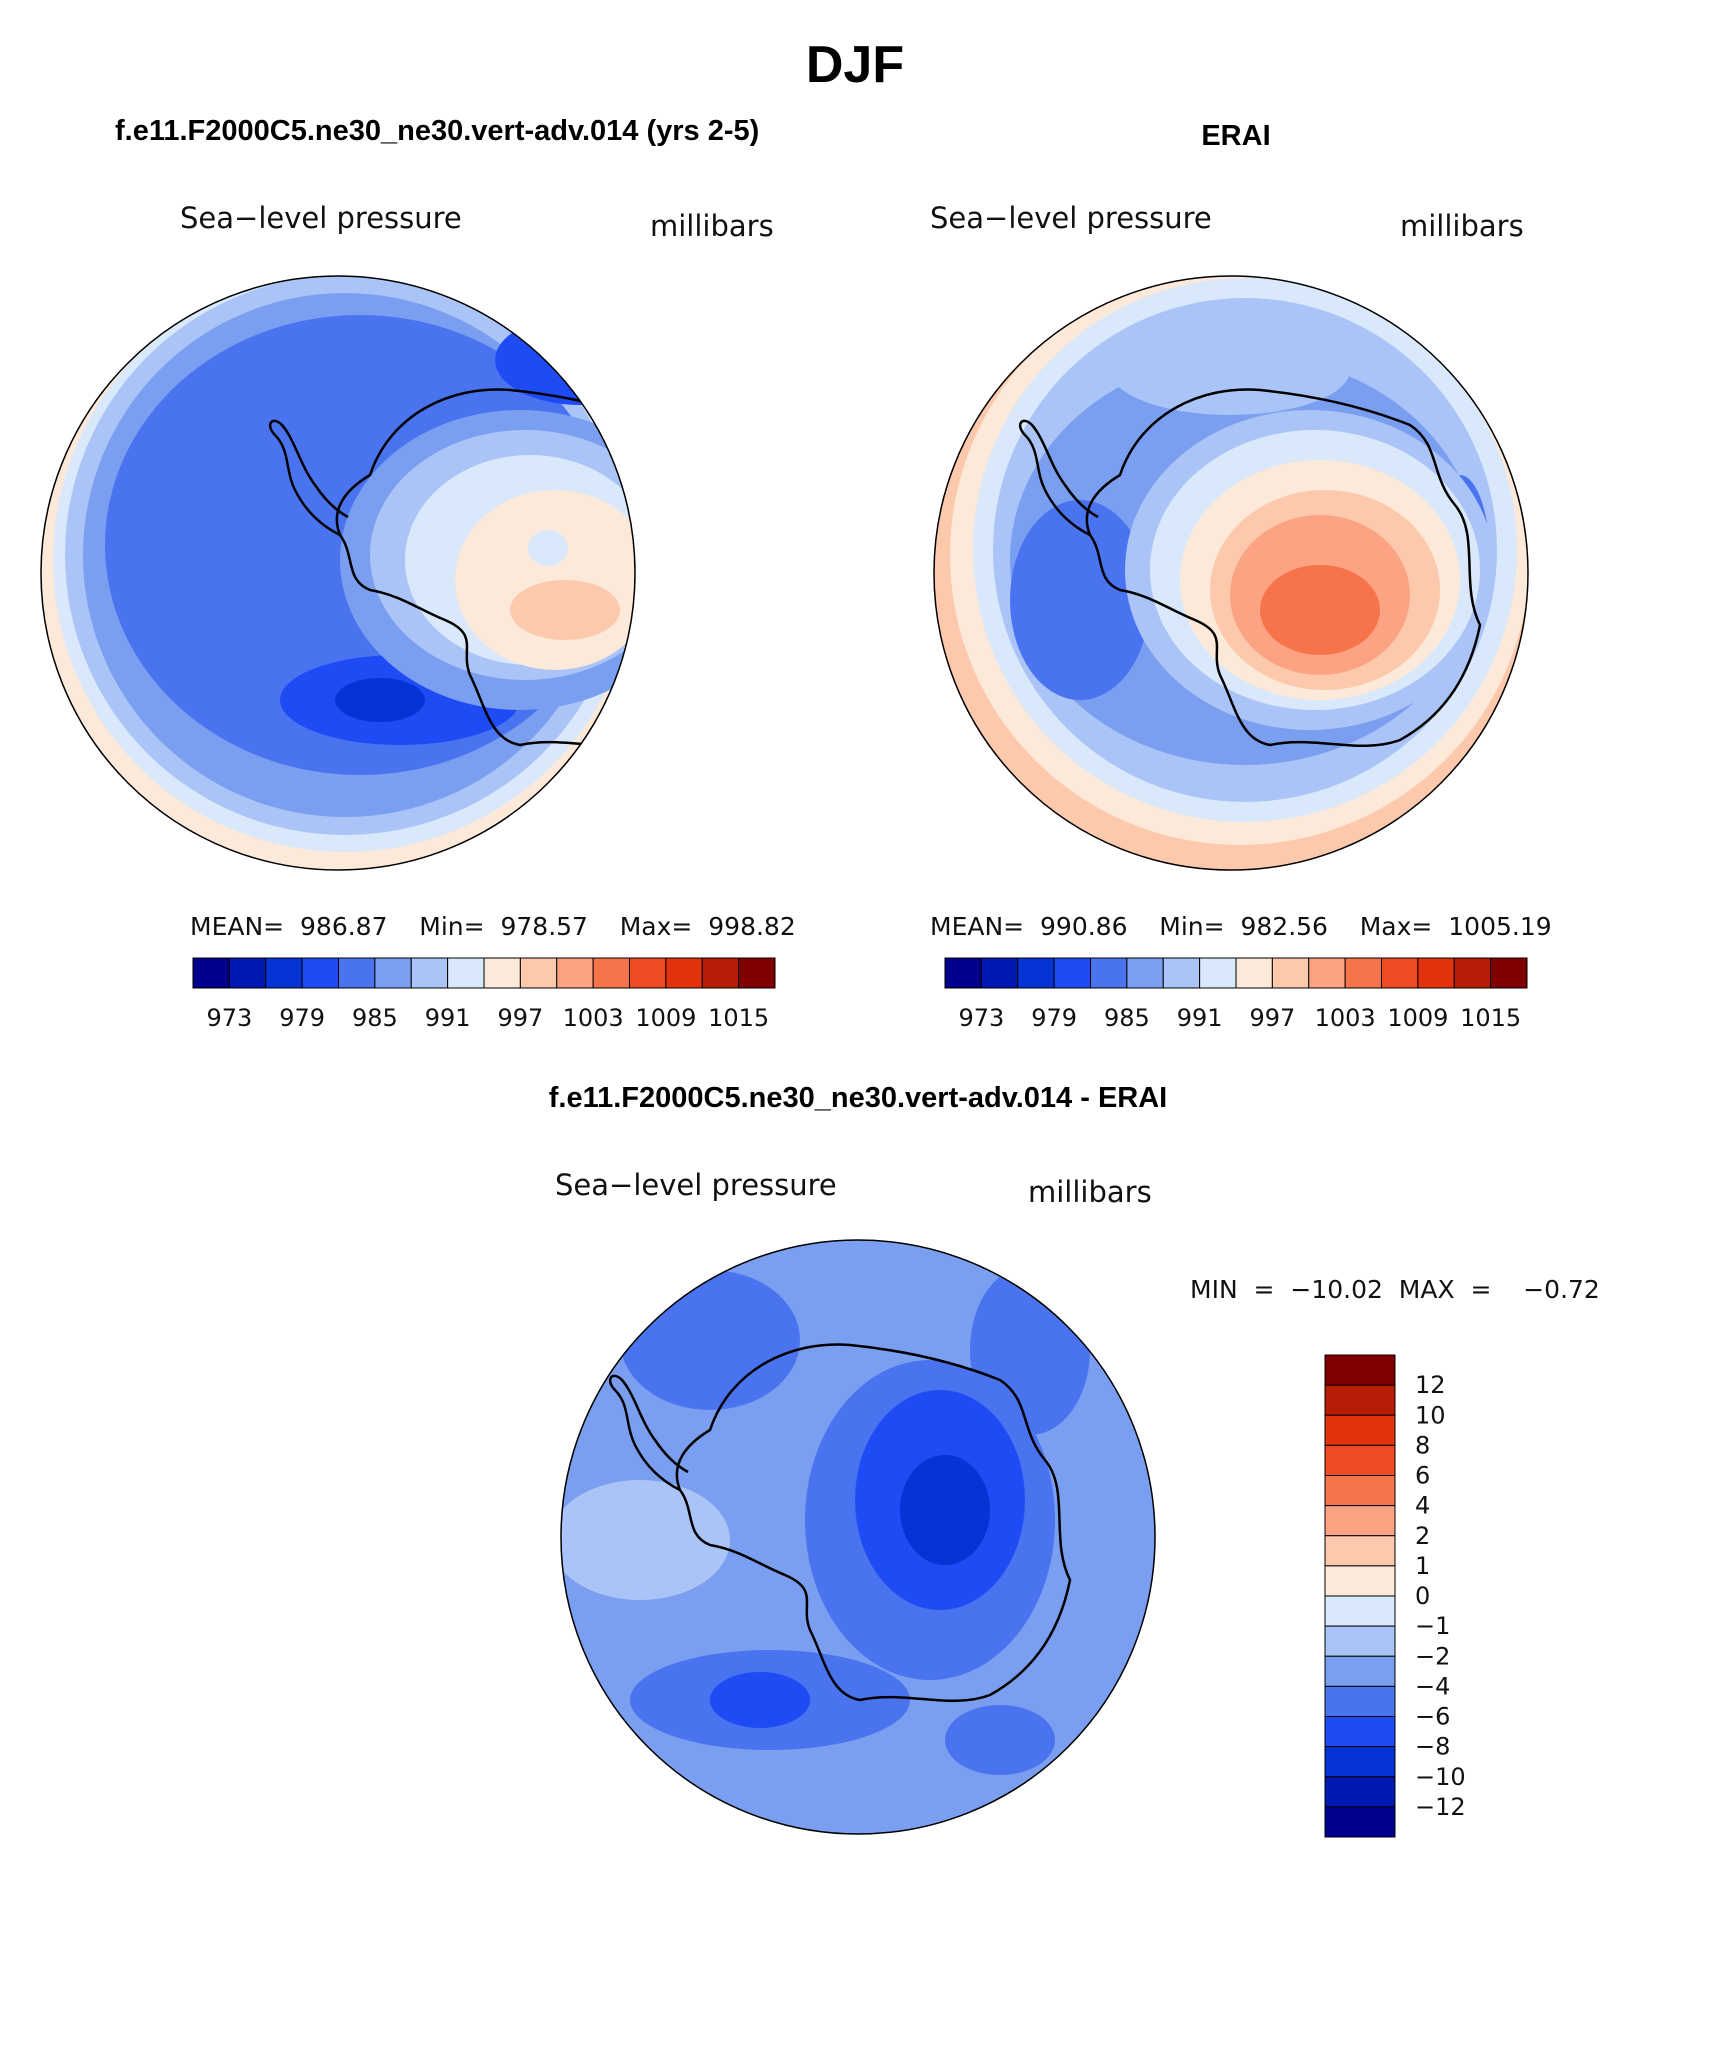 The height and width of the screenshot is (2066, 1710). What do you see at coordinates (375, 1018) in the screenshot?
I see `colorbar-tick-label: 985` at bounding box center [375, 1018].